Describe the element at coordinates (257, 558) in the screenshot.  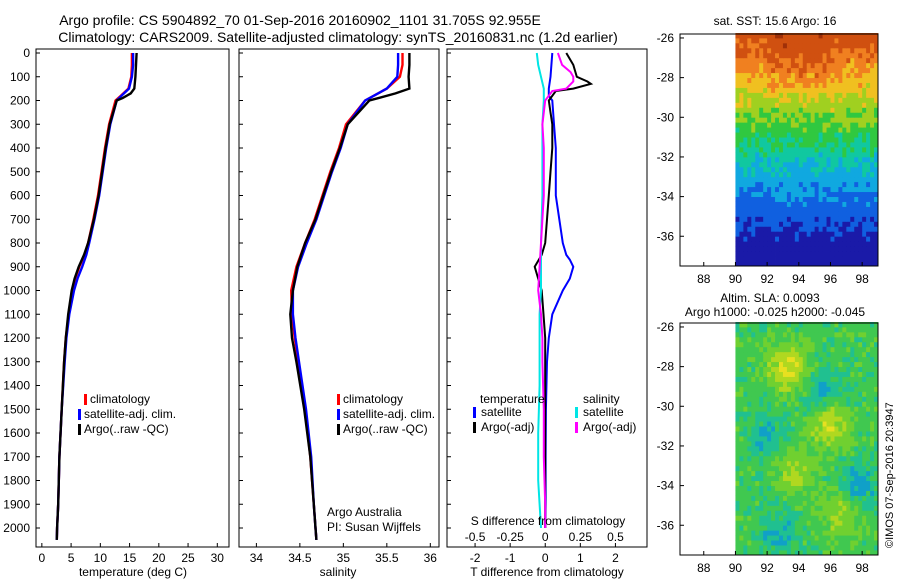
I see `x-tick-label: 34` at that location.